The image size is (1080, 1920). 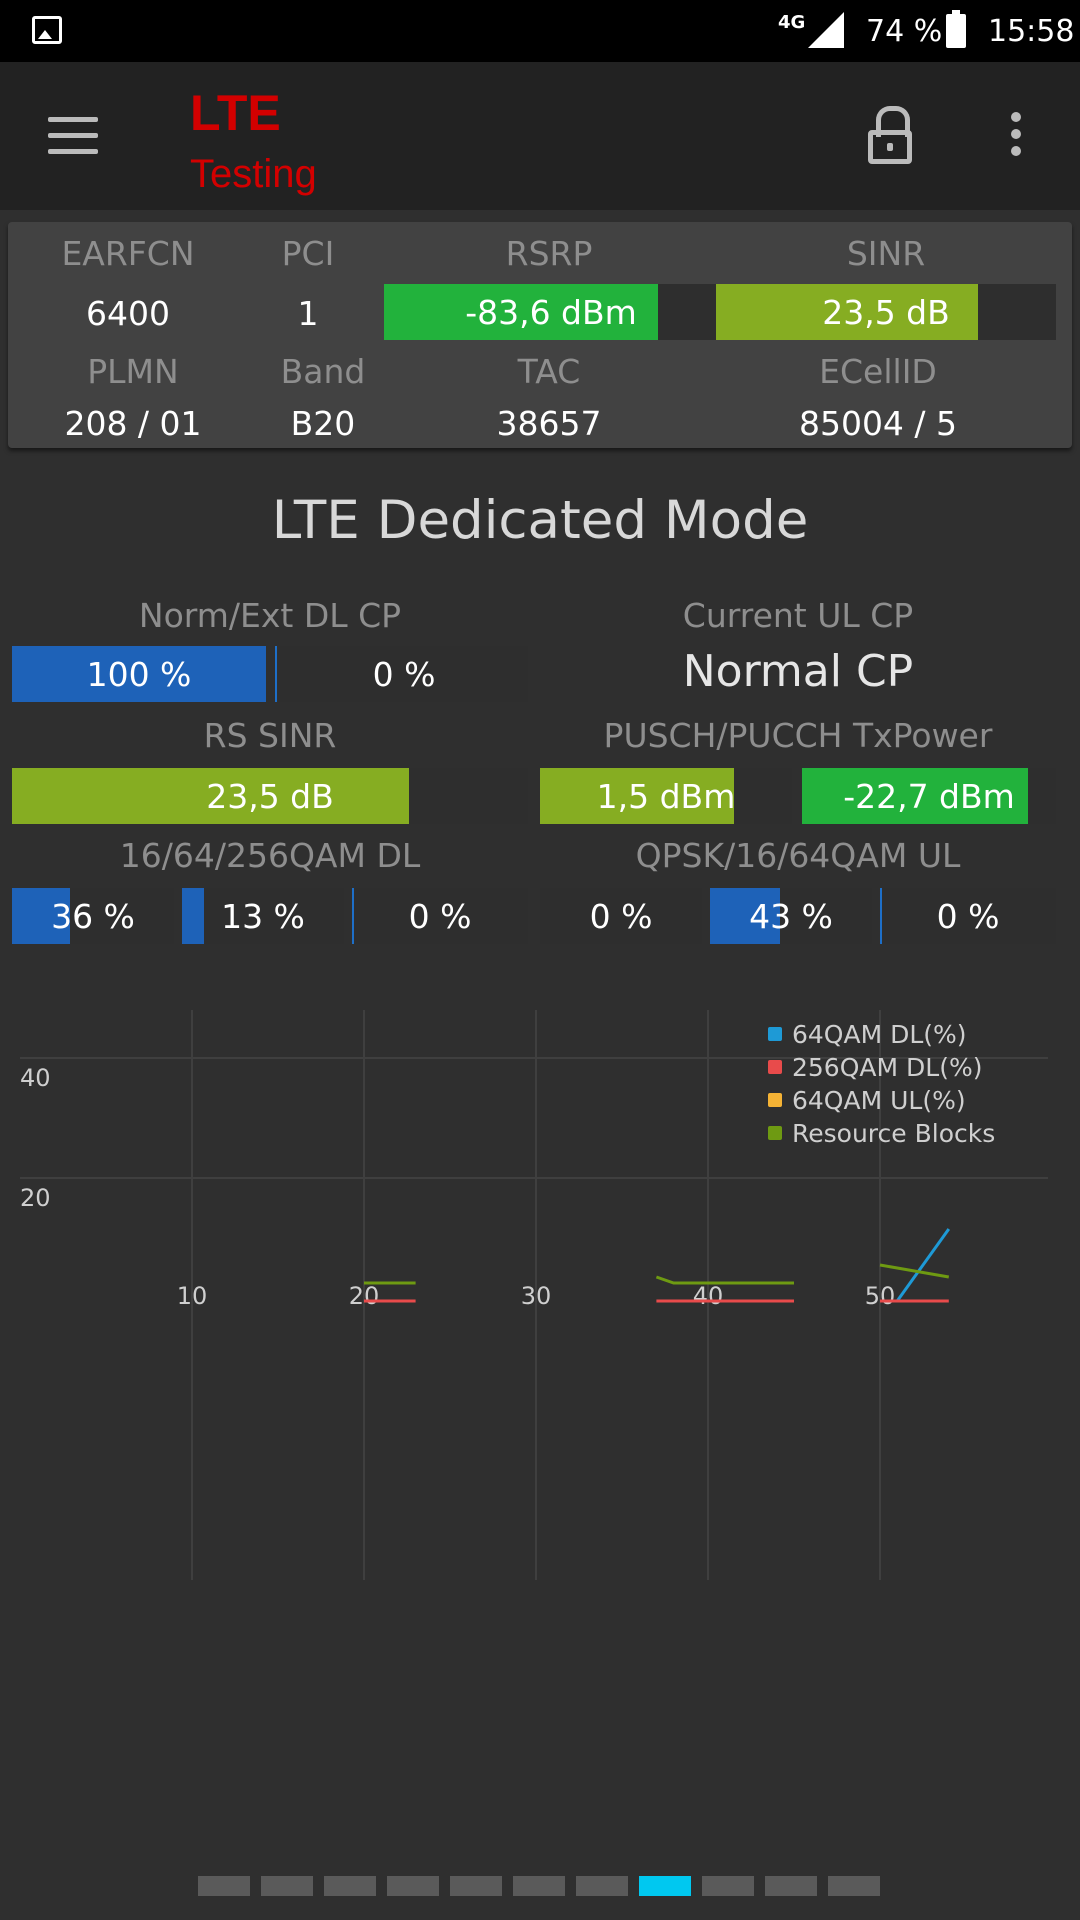 I want to click on menu-icon, so click(x=73, y=136).